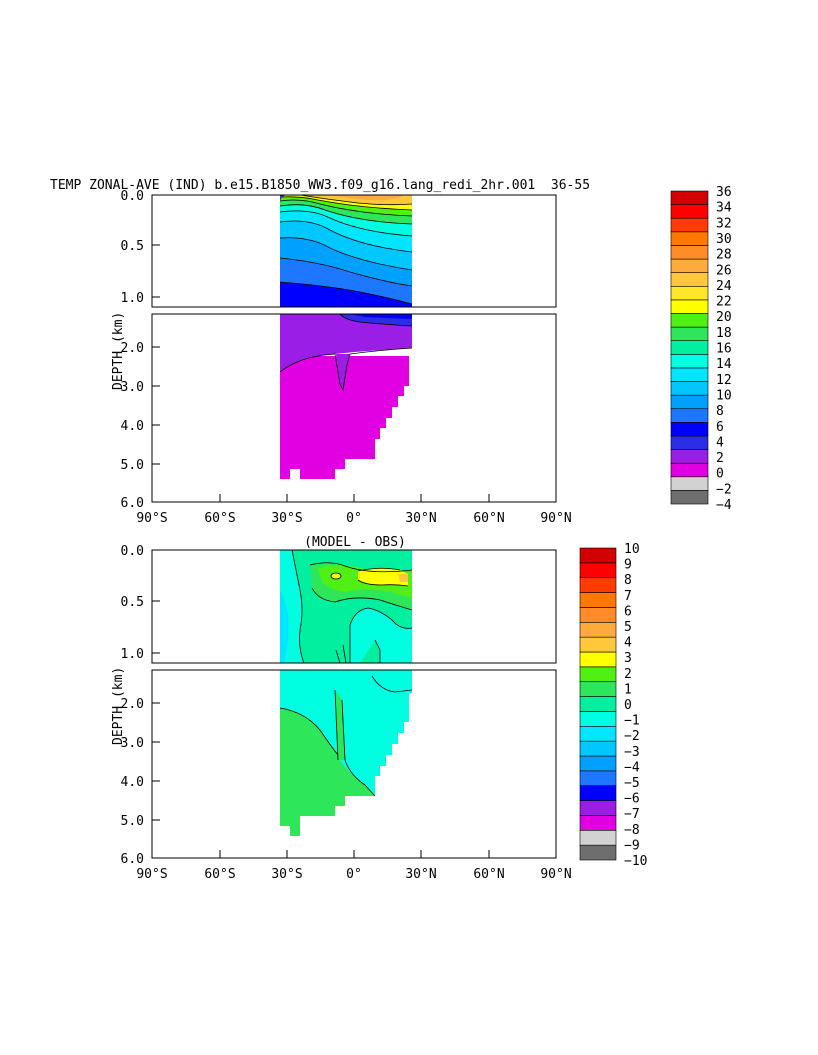  Describe the element at coordinates (724, 192) in the screenshot. I see `temp-colorbar-label: 36` at that location.